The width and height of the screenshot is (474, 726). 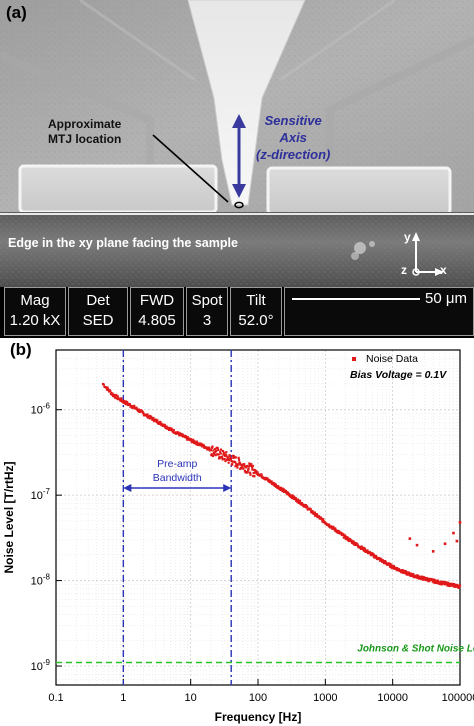 I want to click on info-cell-det: Det SED, so click(x=98, y=311).